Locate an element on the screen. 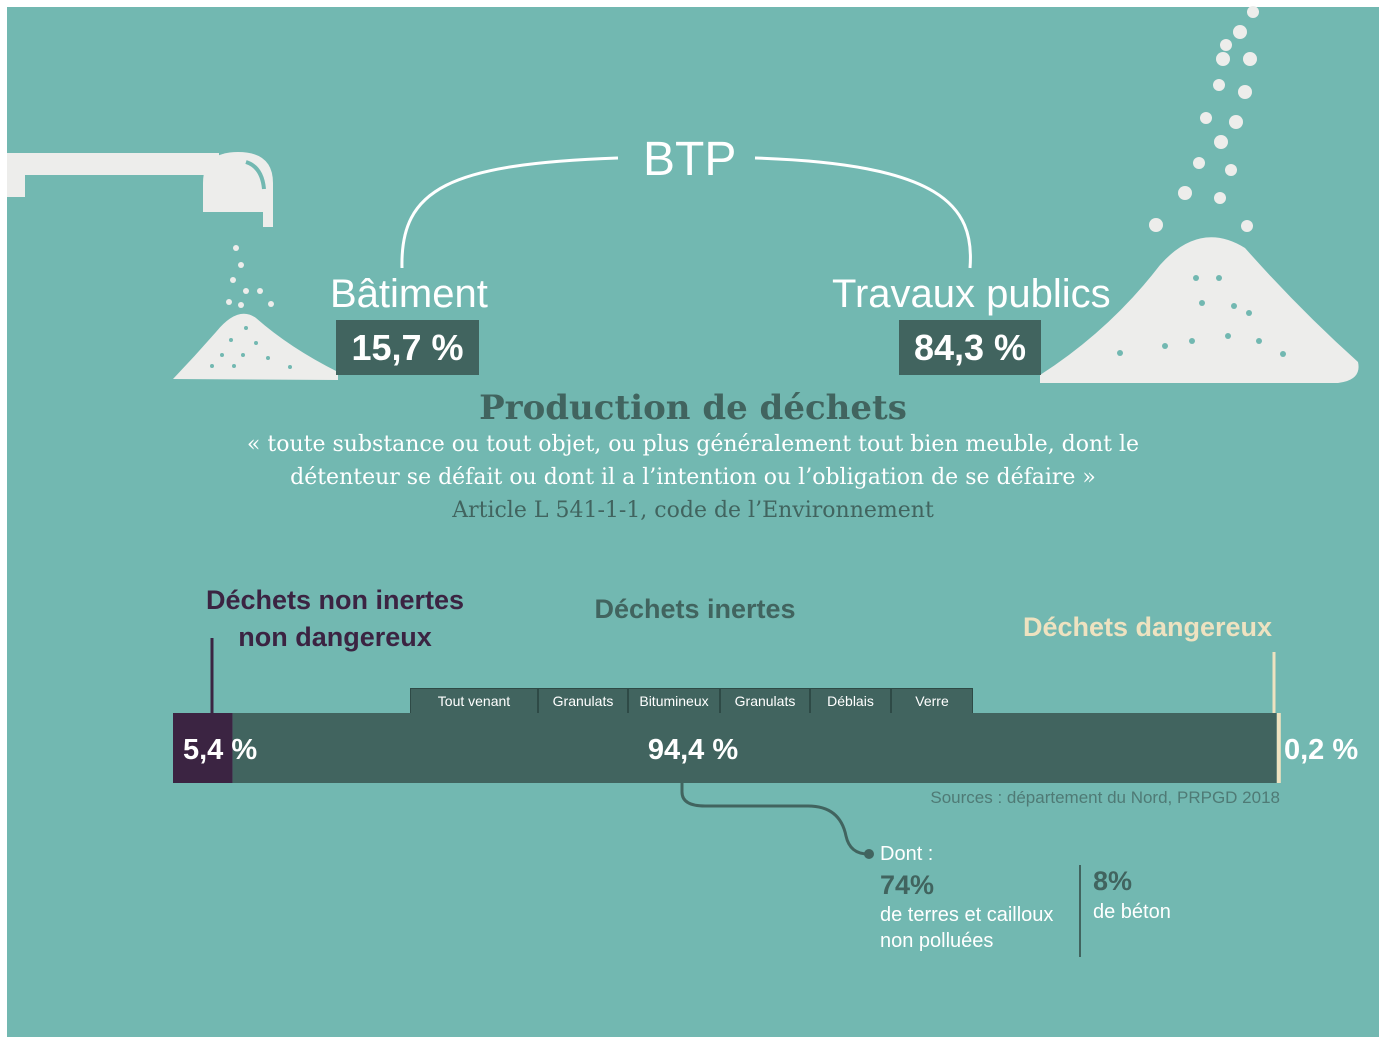  travaux-publics-label: Travaux publics is located at coordinates (971, 294).